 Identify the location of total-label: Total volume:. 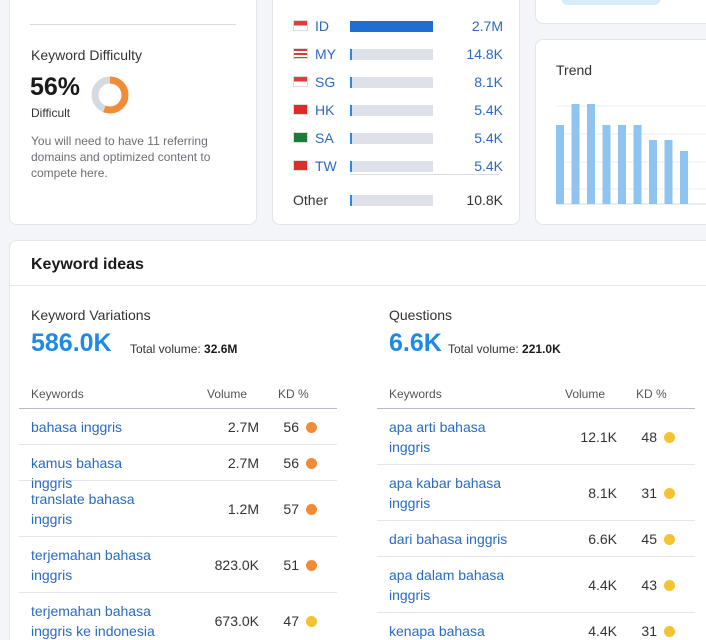
(483, 349).